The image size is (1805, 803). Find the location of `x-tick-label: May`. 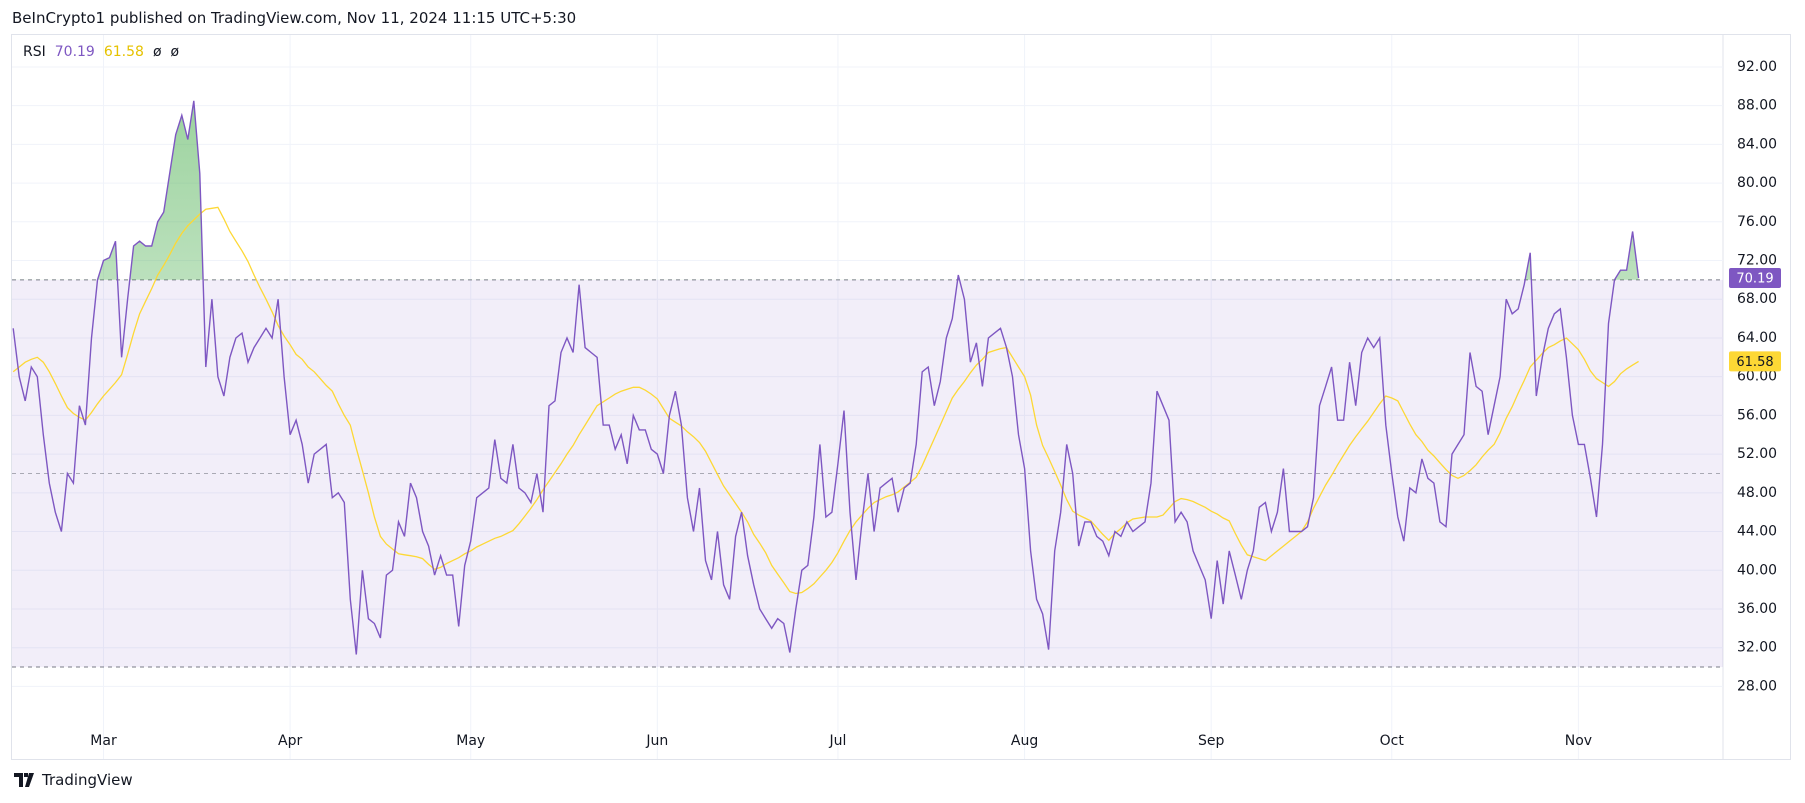

x-tick-label: May is located at coordinates (470, 741).